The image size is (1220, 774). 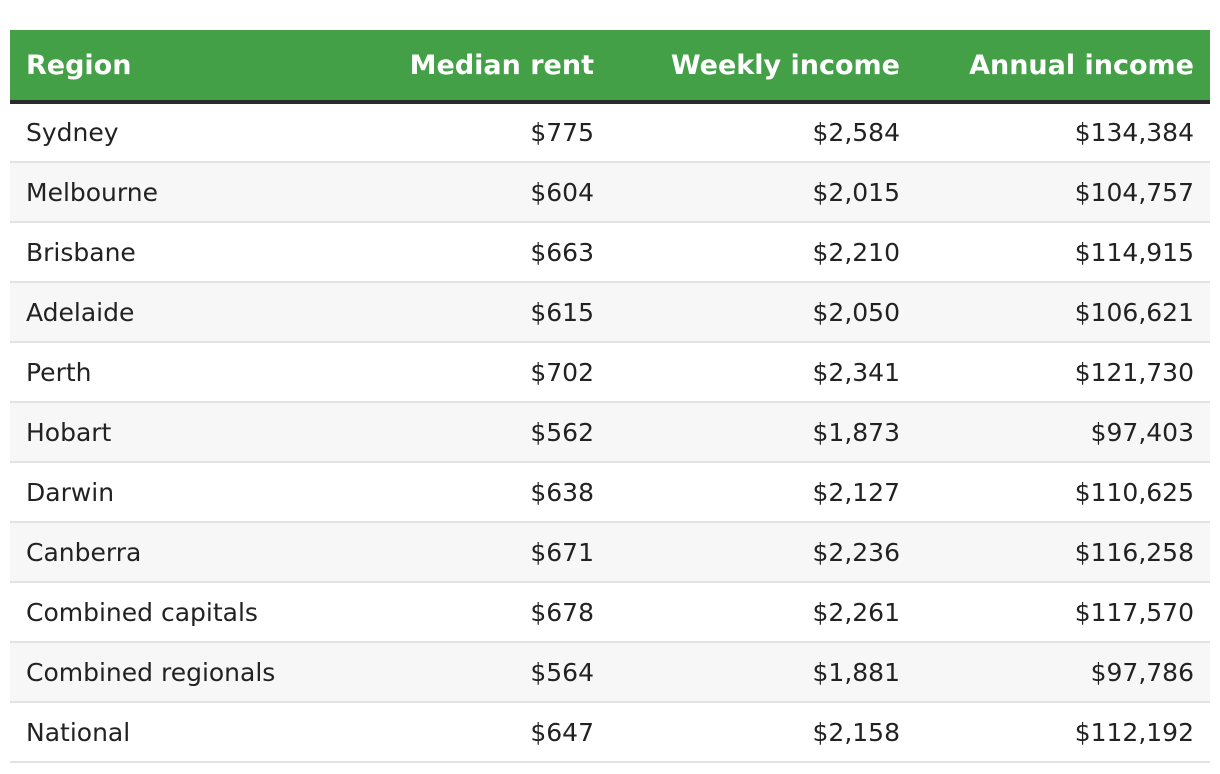 What do you see at coordinates (1063, 132) in the screenshot?
I see `cell-annual-income: $134,384` at bounding box center [1063, 132].